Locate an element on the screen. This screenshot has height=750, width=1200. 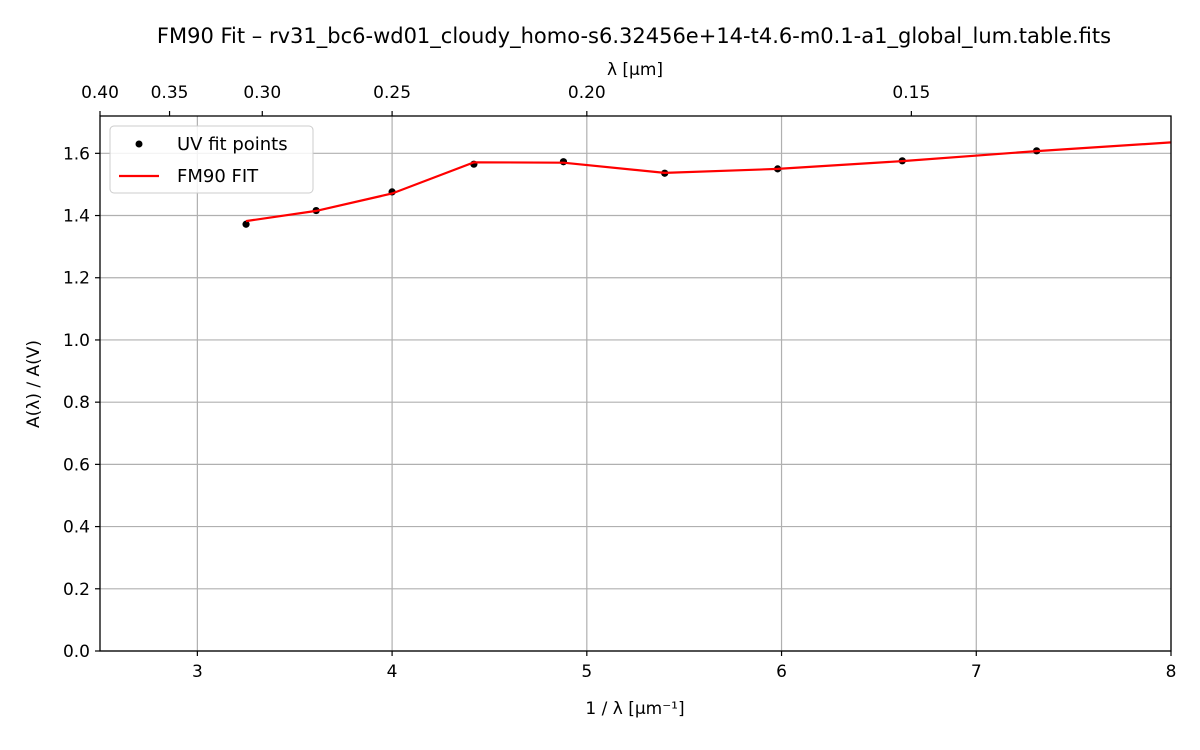
legend-box is located at coordinates (211, 159).